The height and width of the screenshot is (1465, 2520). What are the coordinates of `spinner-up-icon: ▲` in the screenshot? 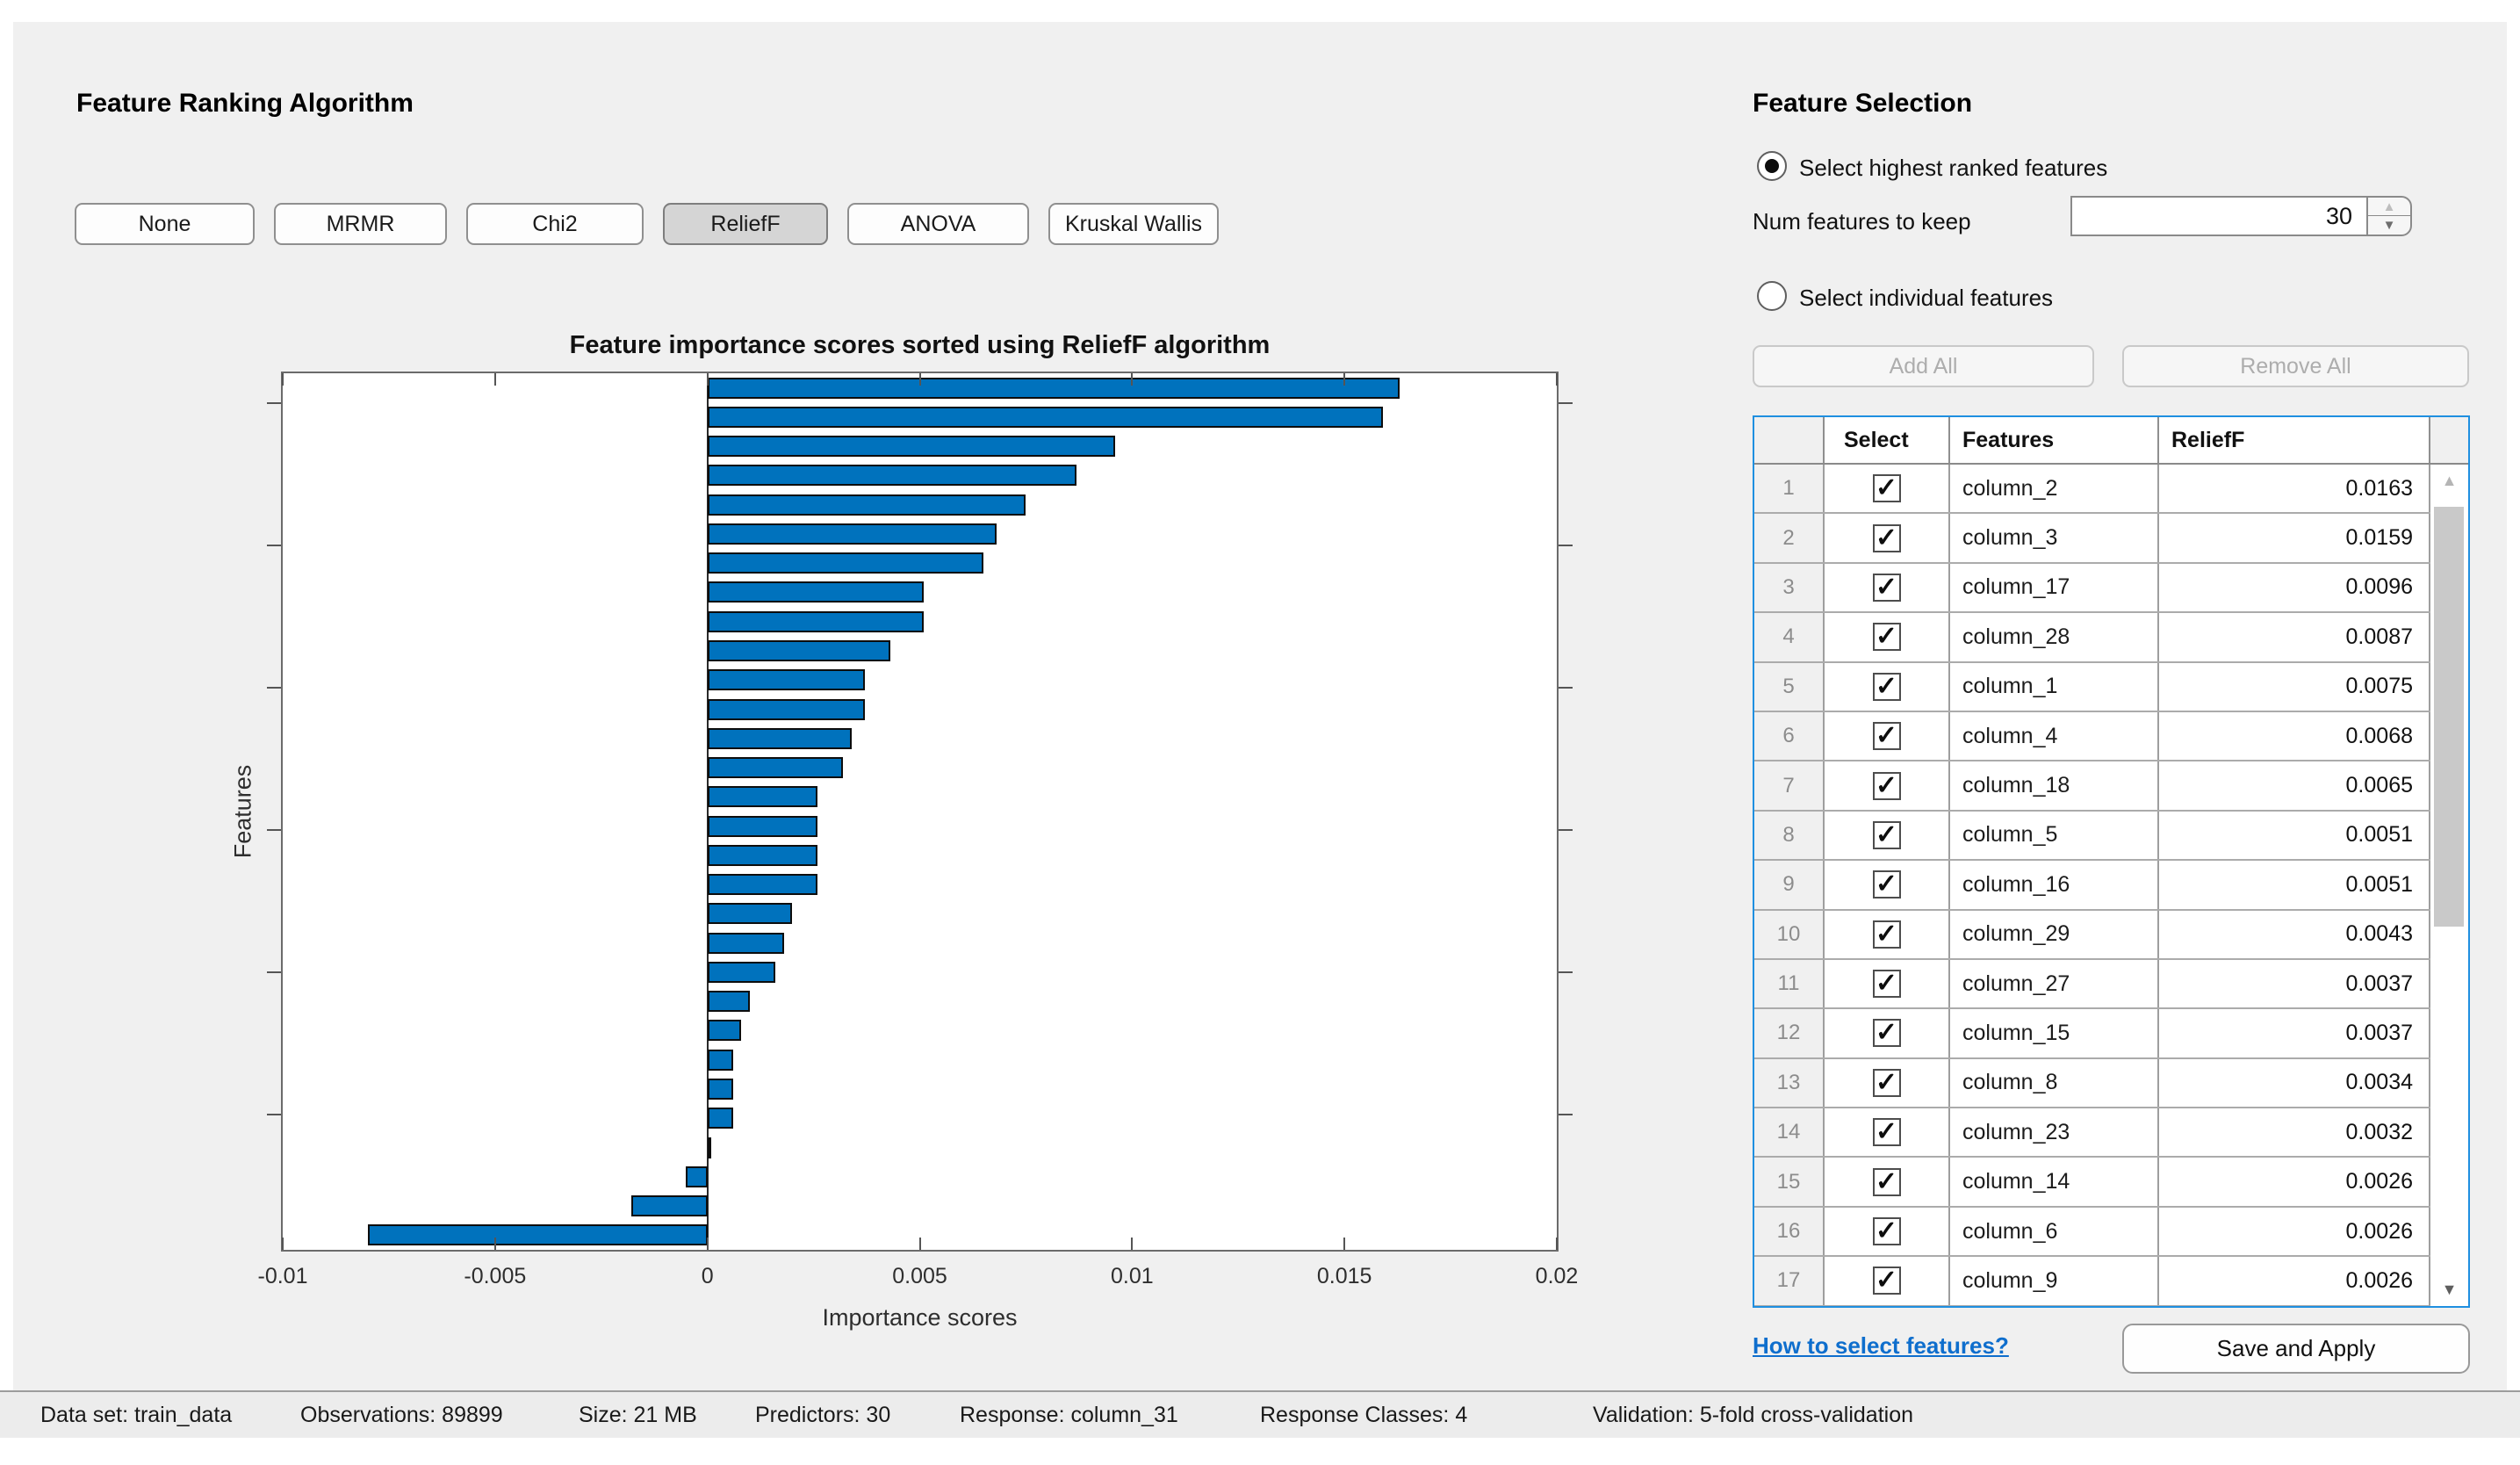 It's located at (2389, 207).